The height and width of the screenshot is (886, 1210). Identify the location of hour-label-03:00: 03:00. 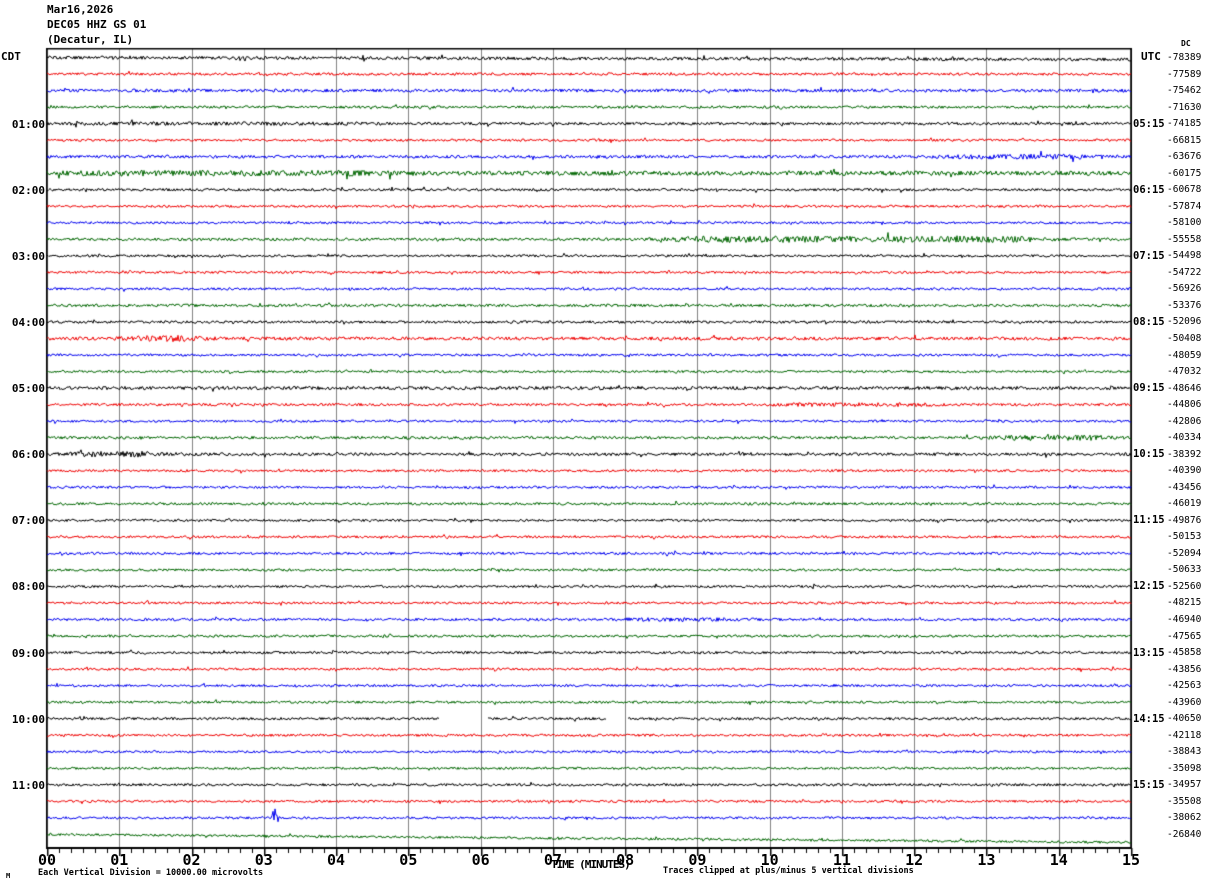
(28, 256).